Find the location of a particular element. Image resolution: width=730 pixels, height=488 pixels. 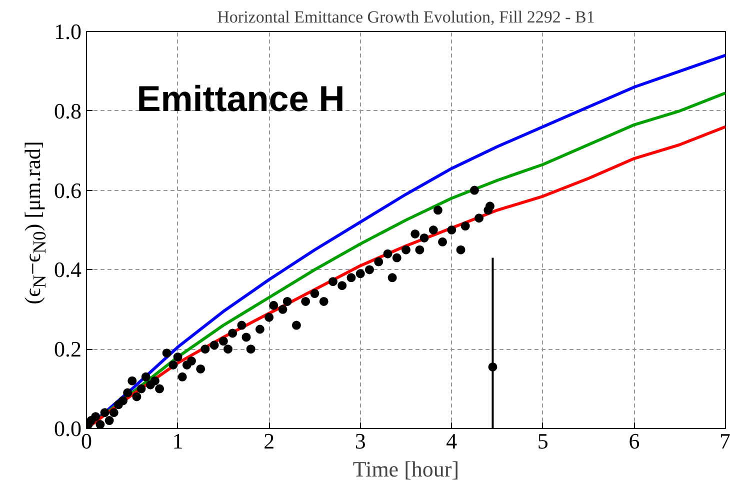

y-tick-label: 0.0 is located at coordinates (68, 428).